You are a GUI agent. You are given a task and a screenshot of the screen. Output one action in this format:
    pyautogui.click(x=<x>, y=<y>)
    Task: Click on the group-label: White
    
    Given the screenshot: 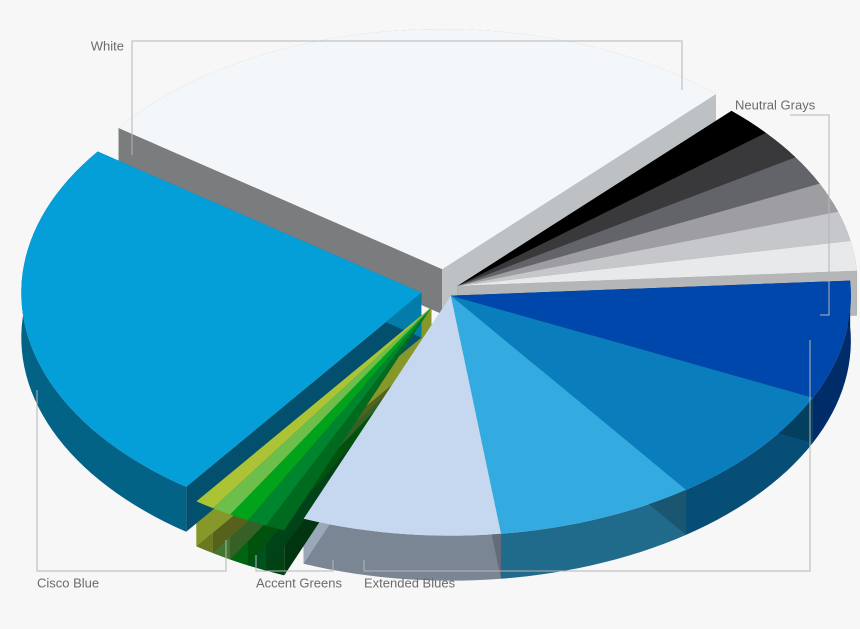 What is the action you would take?
    pyautogui.click(x=107, y=45)
    